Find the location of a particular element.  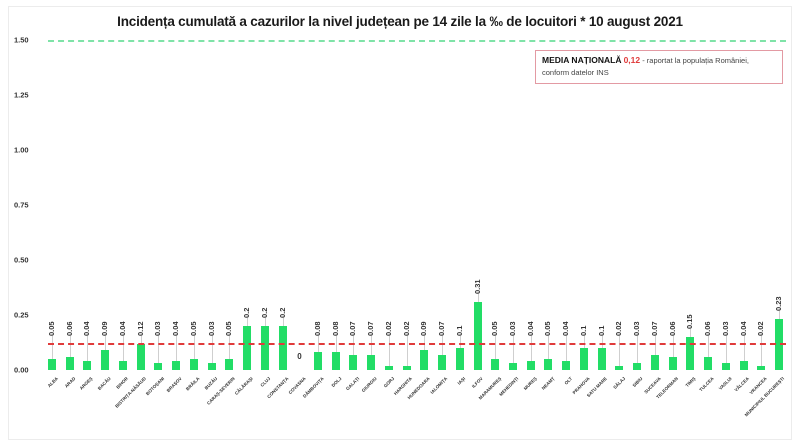

category-label: IALOMIȚA is located at coordinates (439, 385).